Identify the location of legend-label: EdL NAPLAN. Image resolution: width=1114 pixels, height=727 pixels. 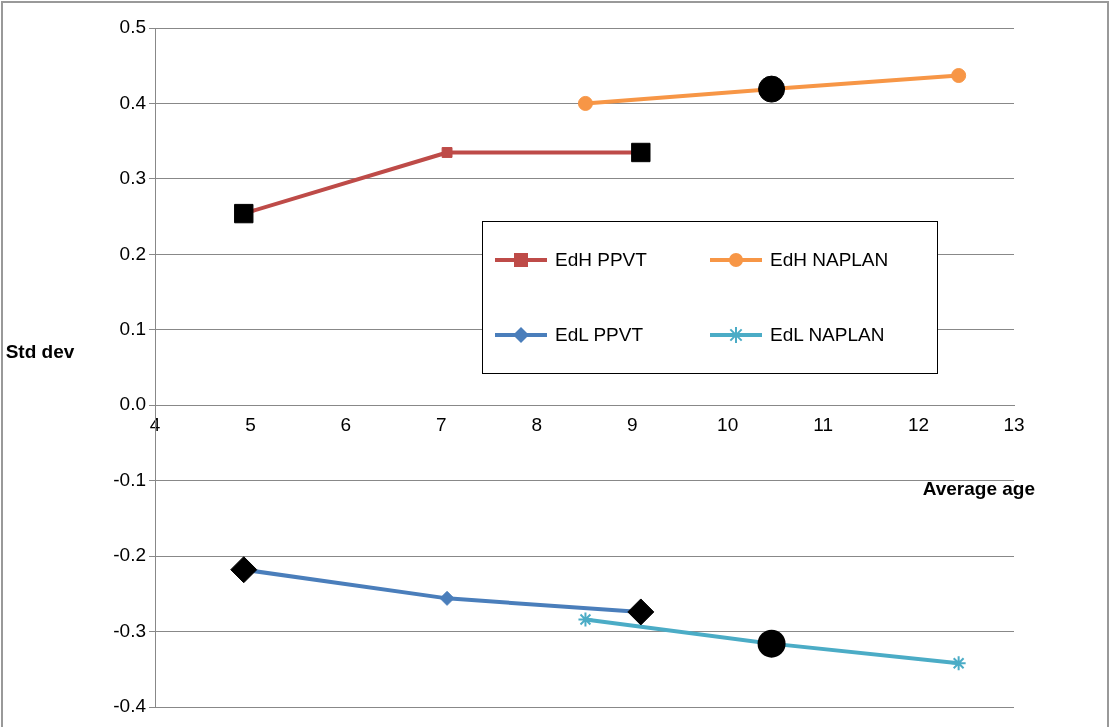
(827, 335).